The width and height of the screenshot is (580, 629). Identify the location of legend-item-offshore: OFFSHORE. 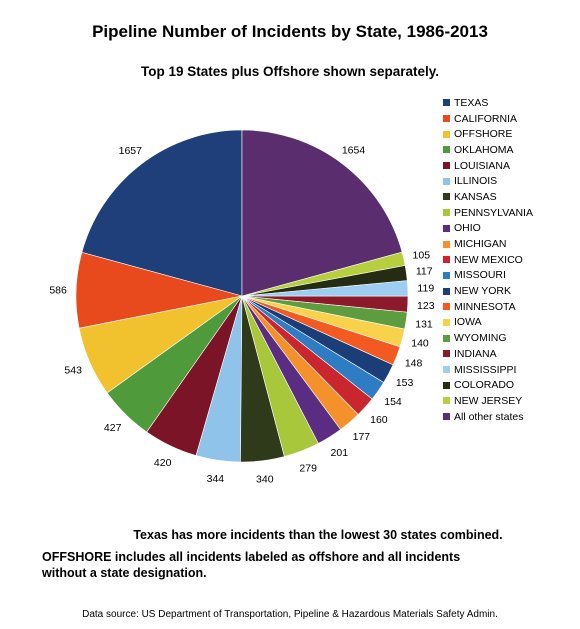
(488, 134).